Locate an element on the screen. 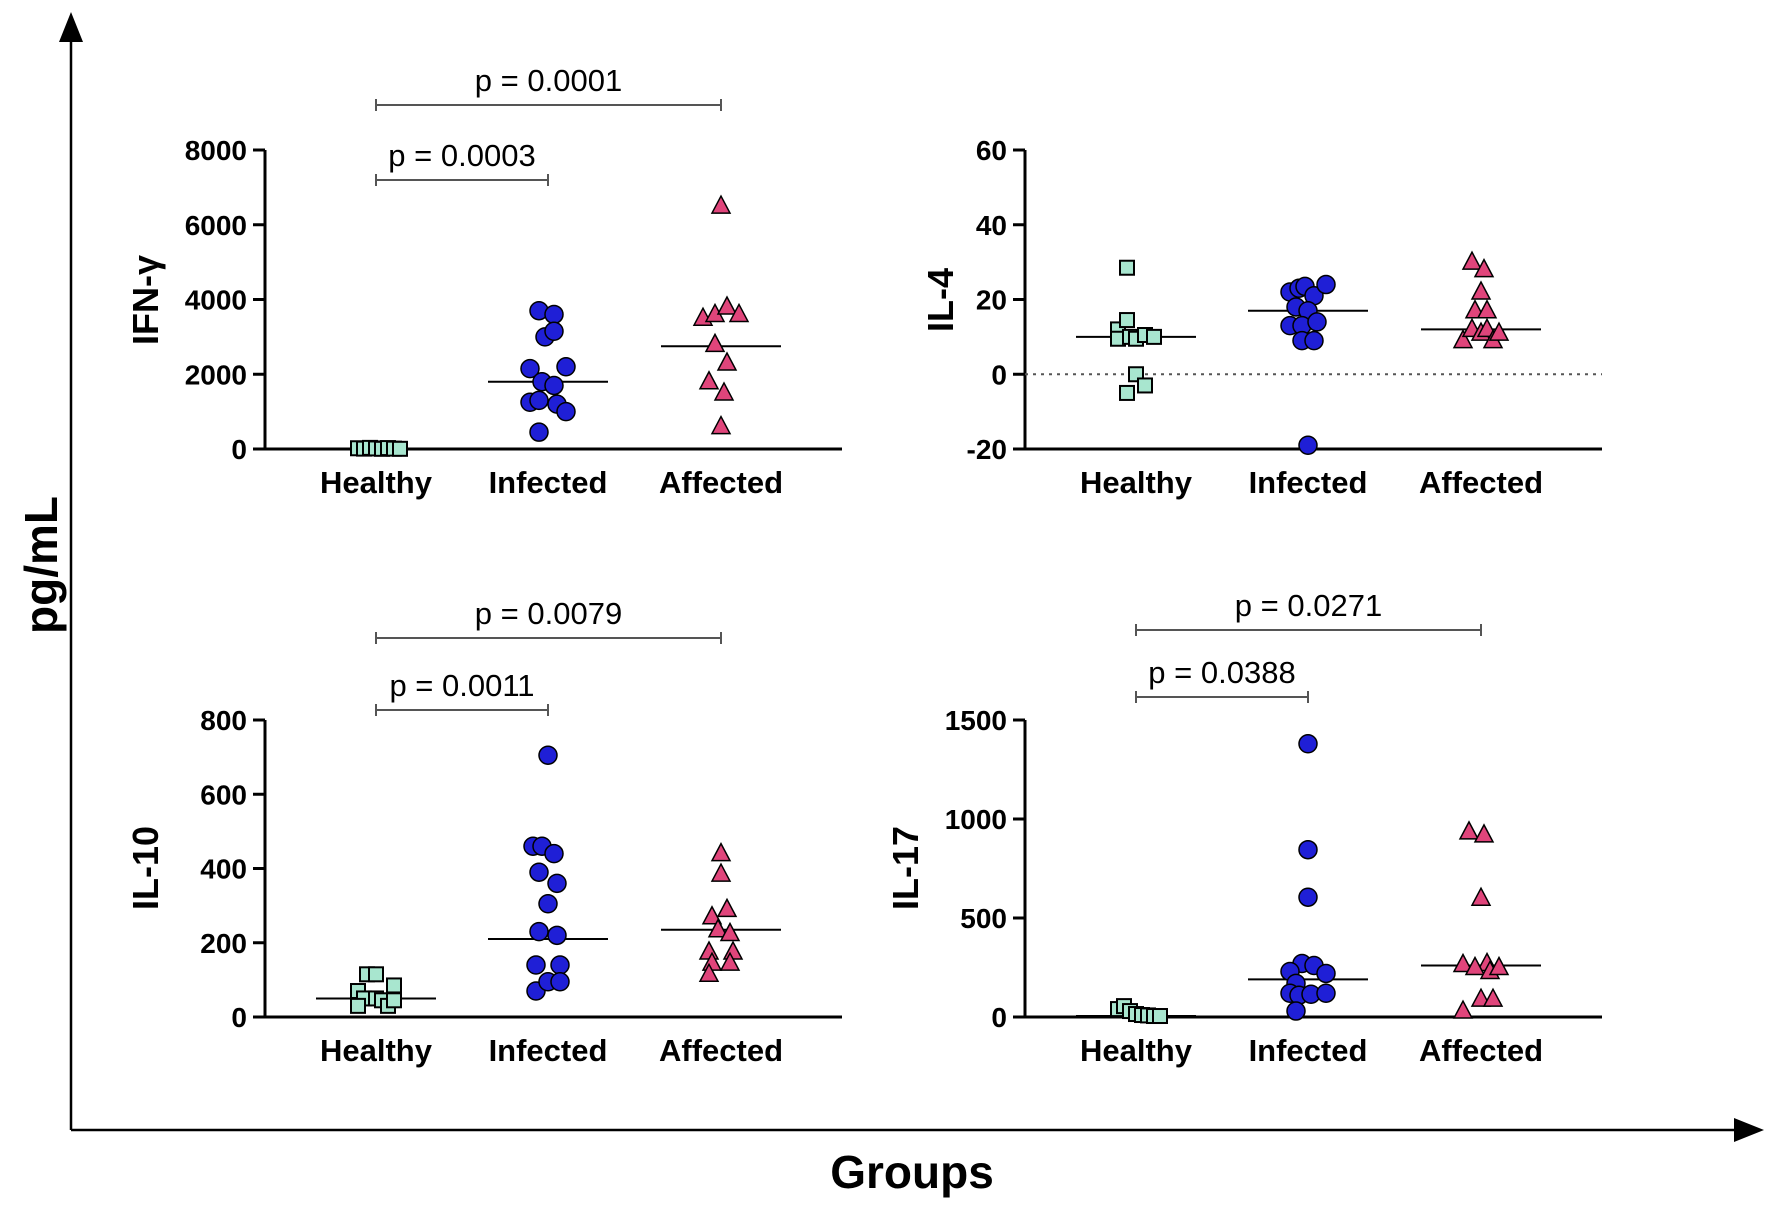  outer-y-arrow is located at coordinates (71, 27).